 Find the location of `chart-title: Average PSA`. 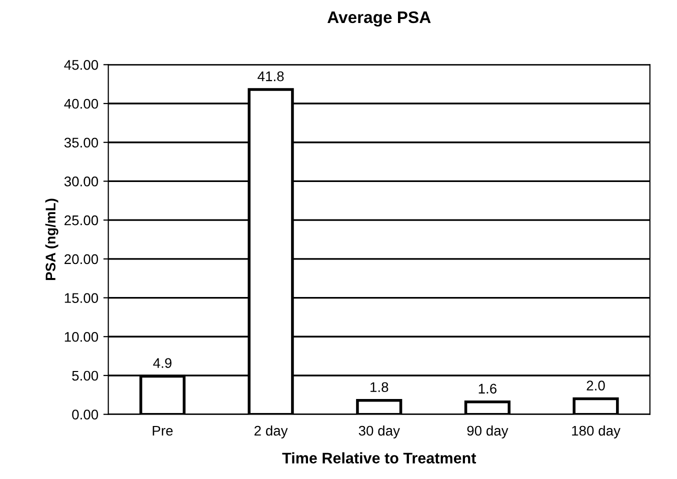

chart-title: Average PSA is located at coordinates (379, 19).